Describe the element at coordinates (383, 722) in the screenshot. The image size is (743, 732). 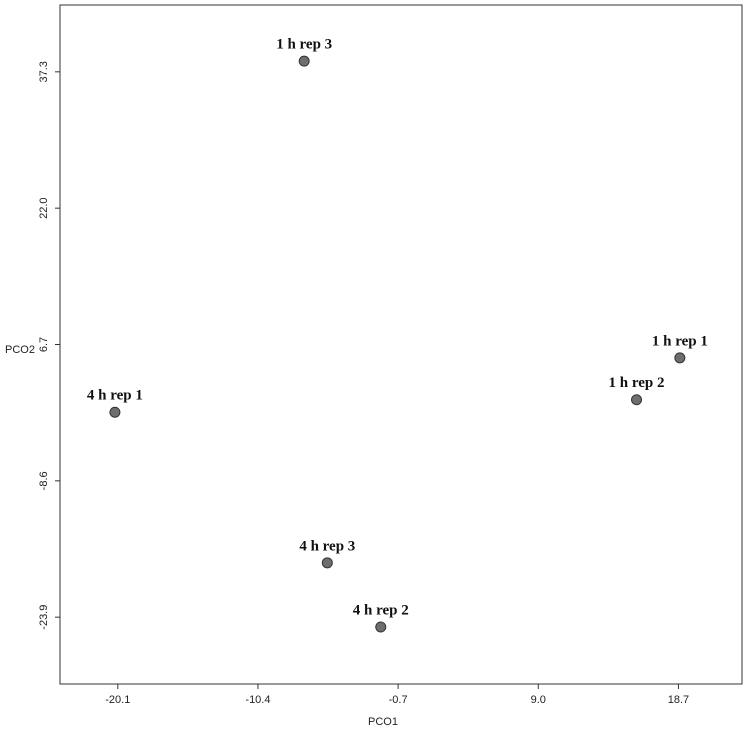
I see `x-axis-label: PCO1` at that location.